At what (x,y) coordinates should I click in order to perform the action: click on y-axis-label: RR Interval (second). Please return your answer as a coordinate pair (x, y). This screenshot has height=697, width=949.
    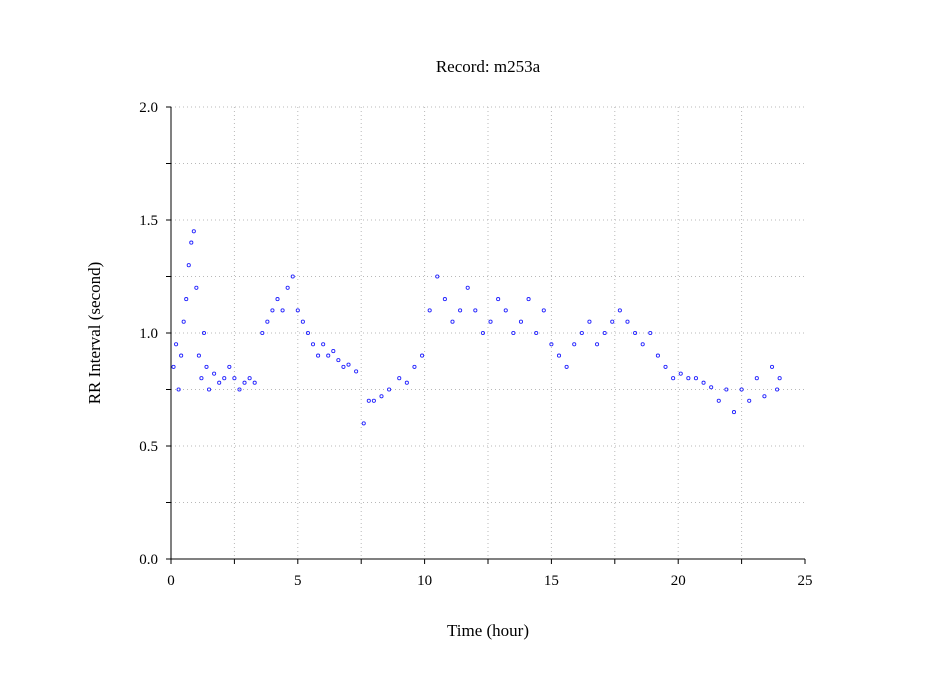
    Looking at the image, I should click on (94, 333).